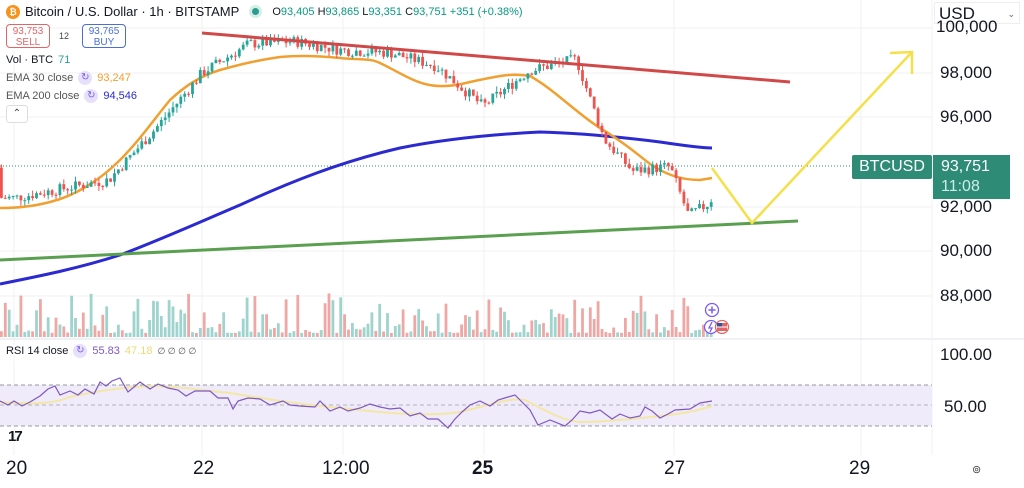 Image resolution: width=1024 pixels, height=488 pixels. Describe the element at coordinates (72, 96) in the screenshot. I see `ema200-legend: EMA 200 close ↻ 94,546` at that location.